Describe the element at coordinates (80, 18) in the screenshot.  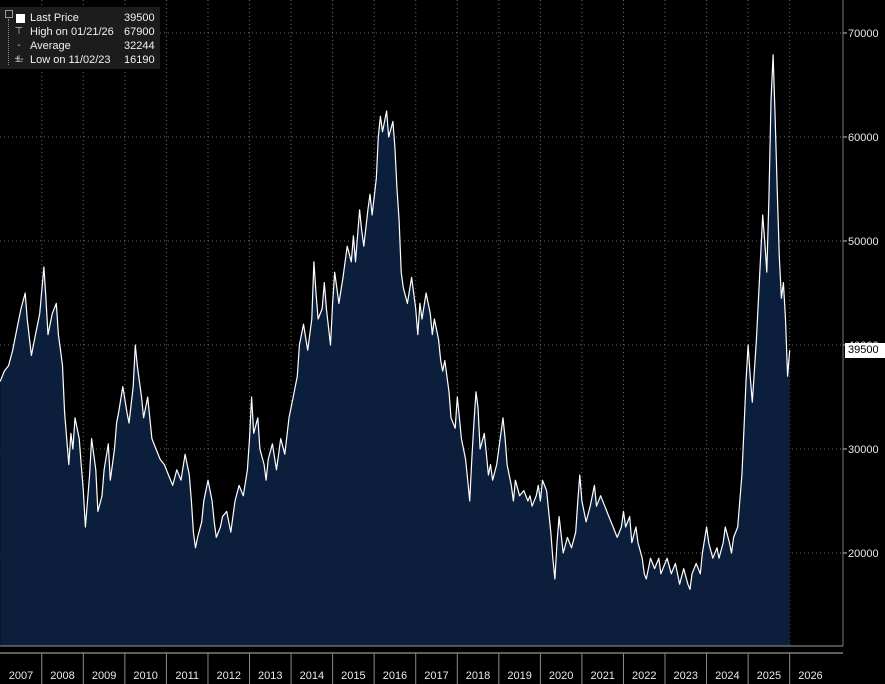
I see `legend-row-last-price: Last Price 39500` at that location.